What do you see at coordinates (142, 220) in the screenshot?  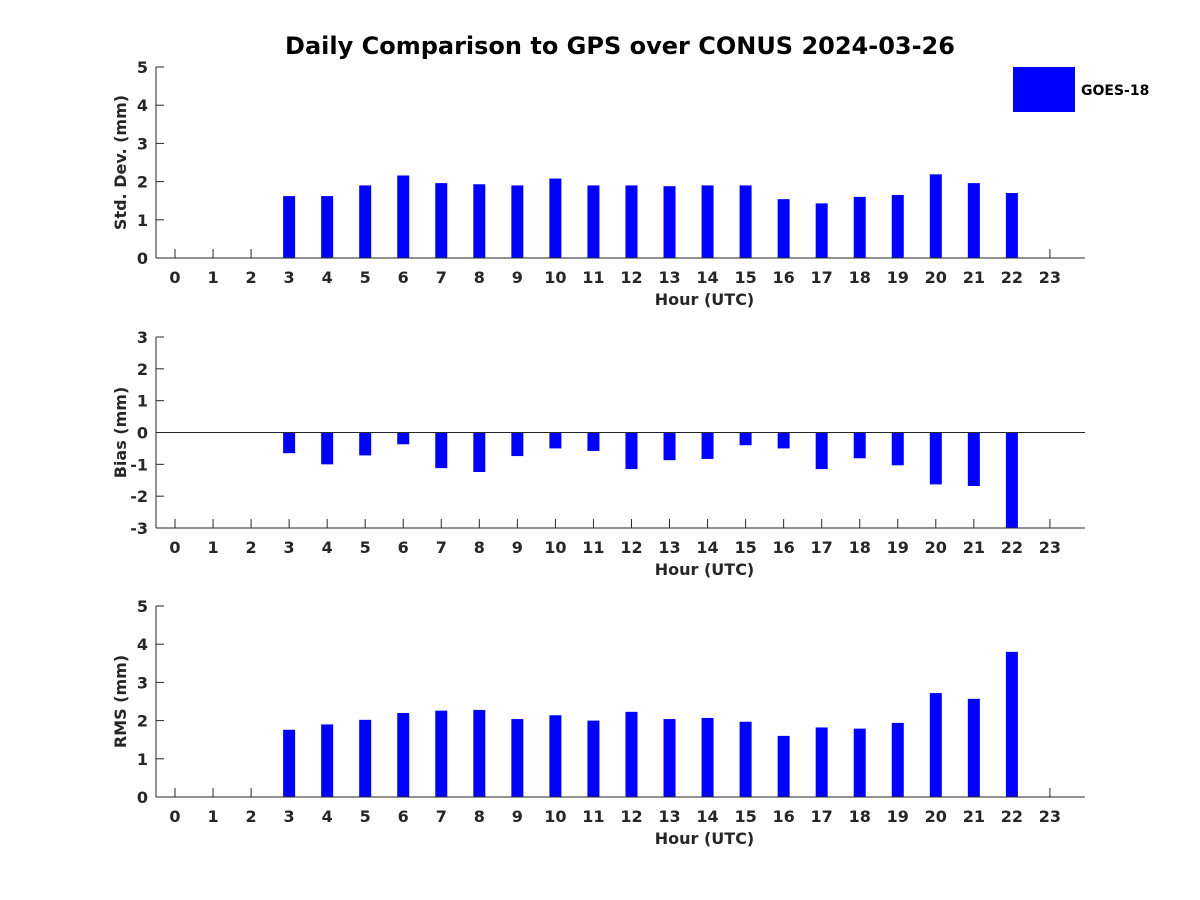 I see `y-tick-label: 1` at bounding box center [142, 220].